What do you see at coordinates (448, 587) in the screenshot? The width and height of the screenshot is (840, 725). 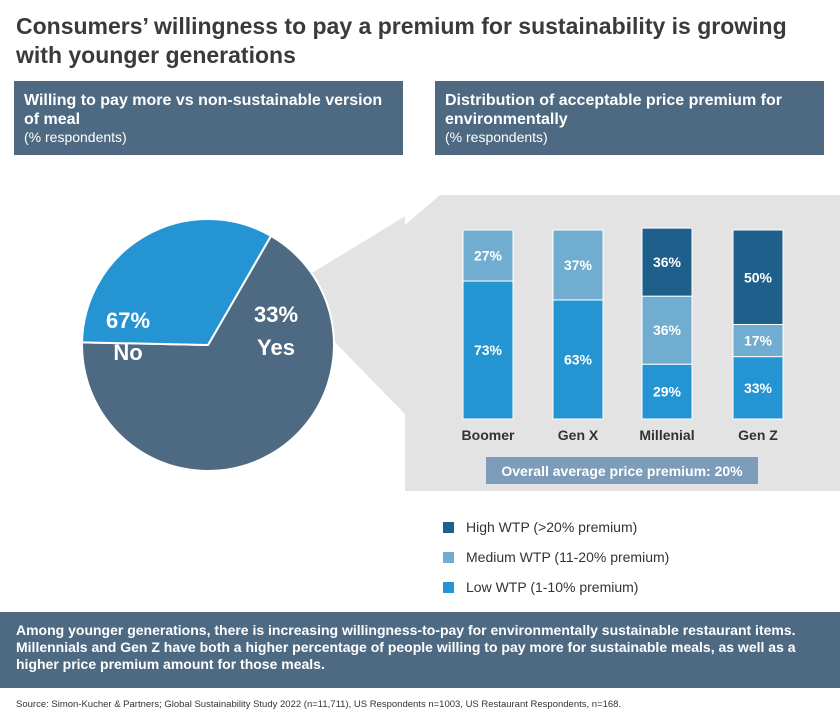 I see `legend-swatch-low` at bounding box center [448, 587].